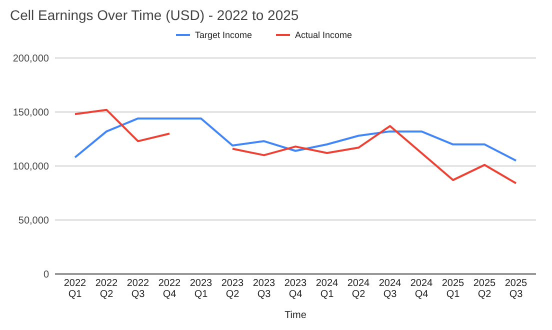 Image resolution: width=552 pixels, height=330 pixels. Describe the element at coordinates (358, 289) in the screenshot. I see `x-tick-label: 2024 Q2` at that location.